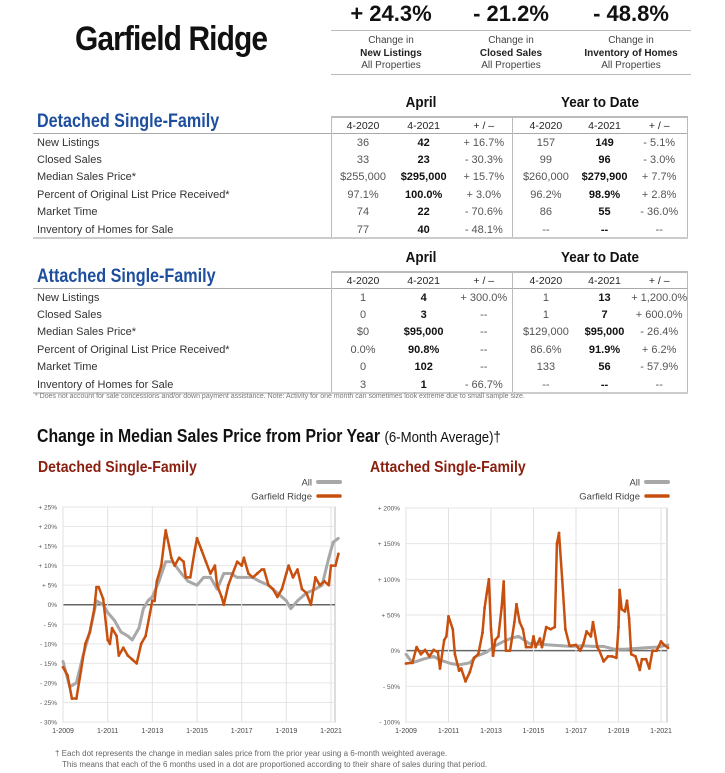 This screenshot has height=773, width=725. What do you see at coordinates (128, 121) in the screenshot?
I see `table-title: Detached Single-Family` at bounding box center [128, 121].